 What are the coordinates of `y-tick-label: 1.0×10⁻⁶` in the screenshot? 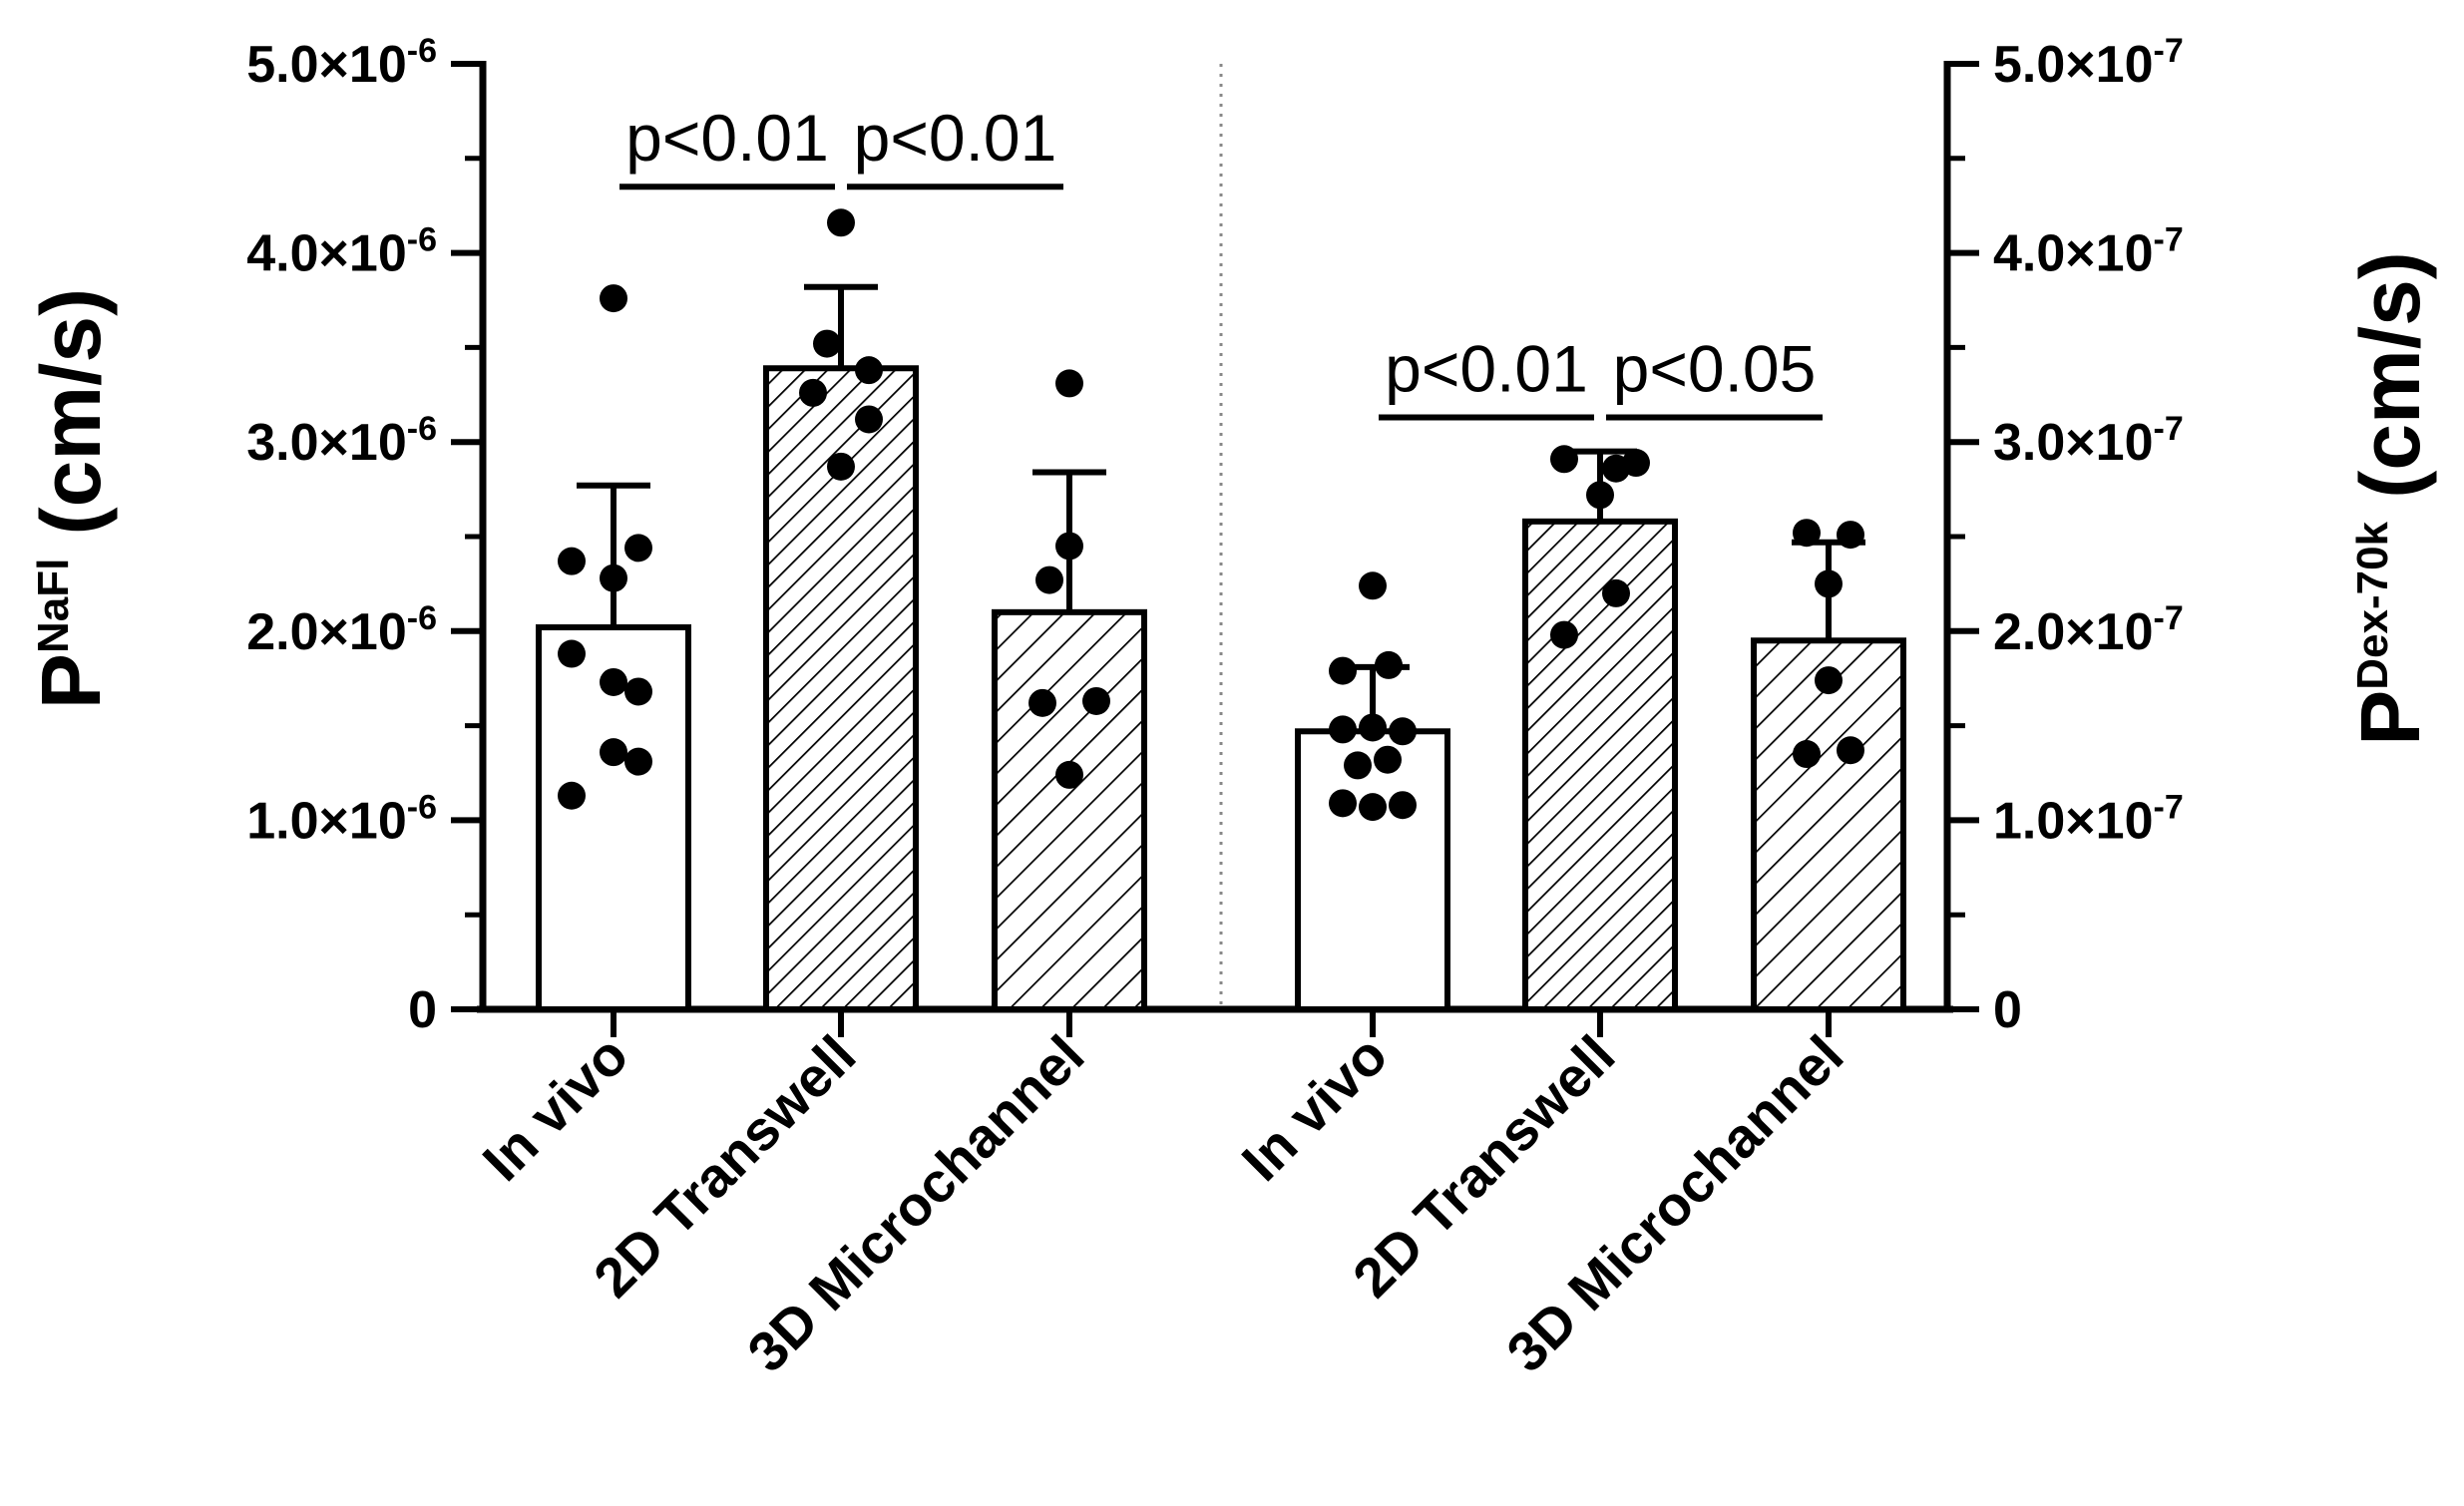 It's located at (341, 819).